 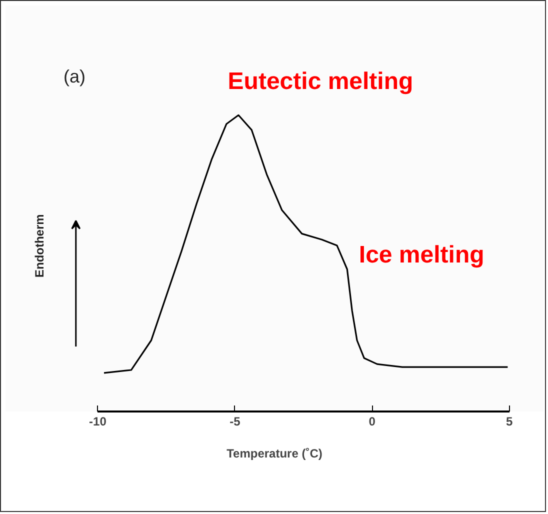 What do you see at coordinates (235, 421) in the screenshot?
I see `x-tick-label: -5` at bounding box center [235, 421].